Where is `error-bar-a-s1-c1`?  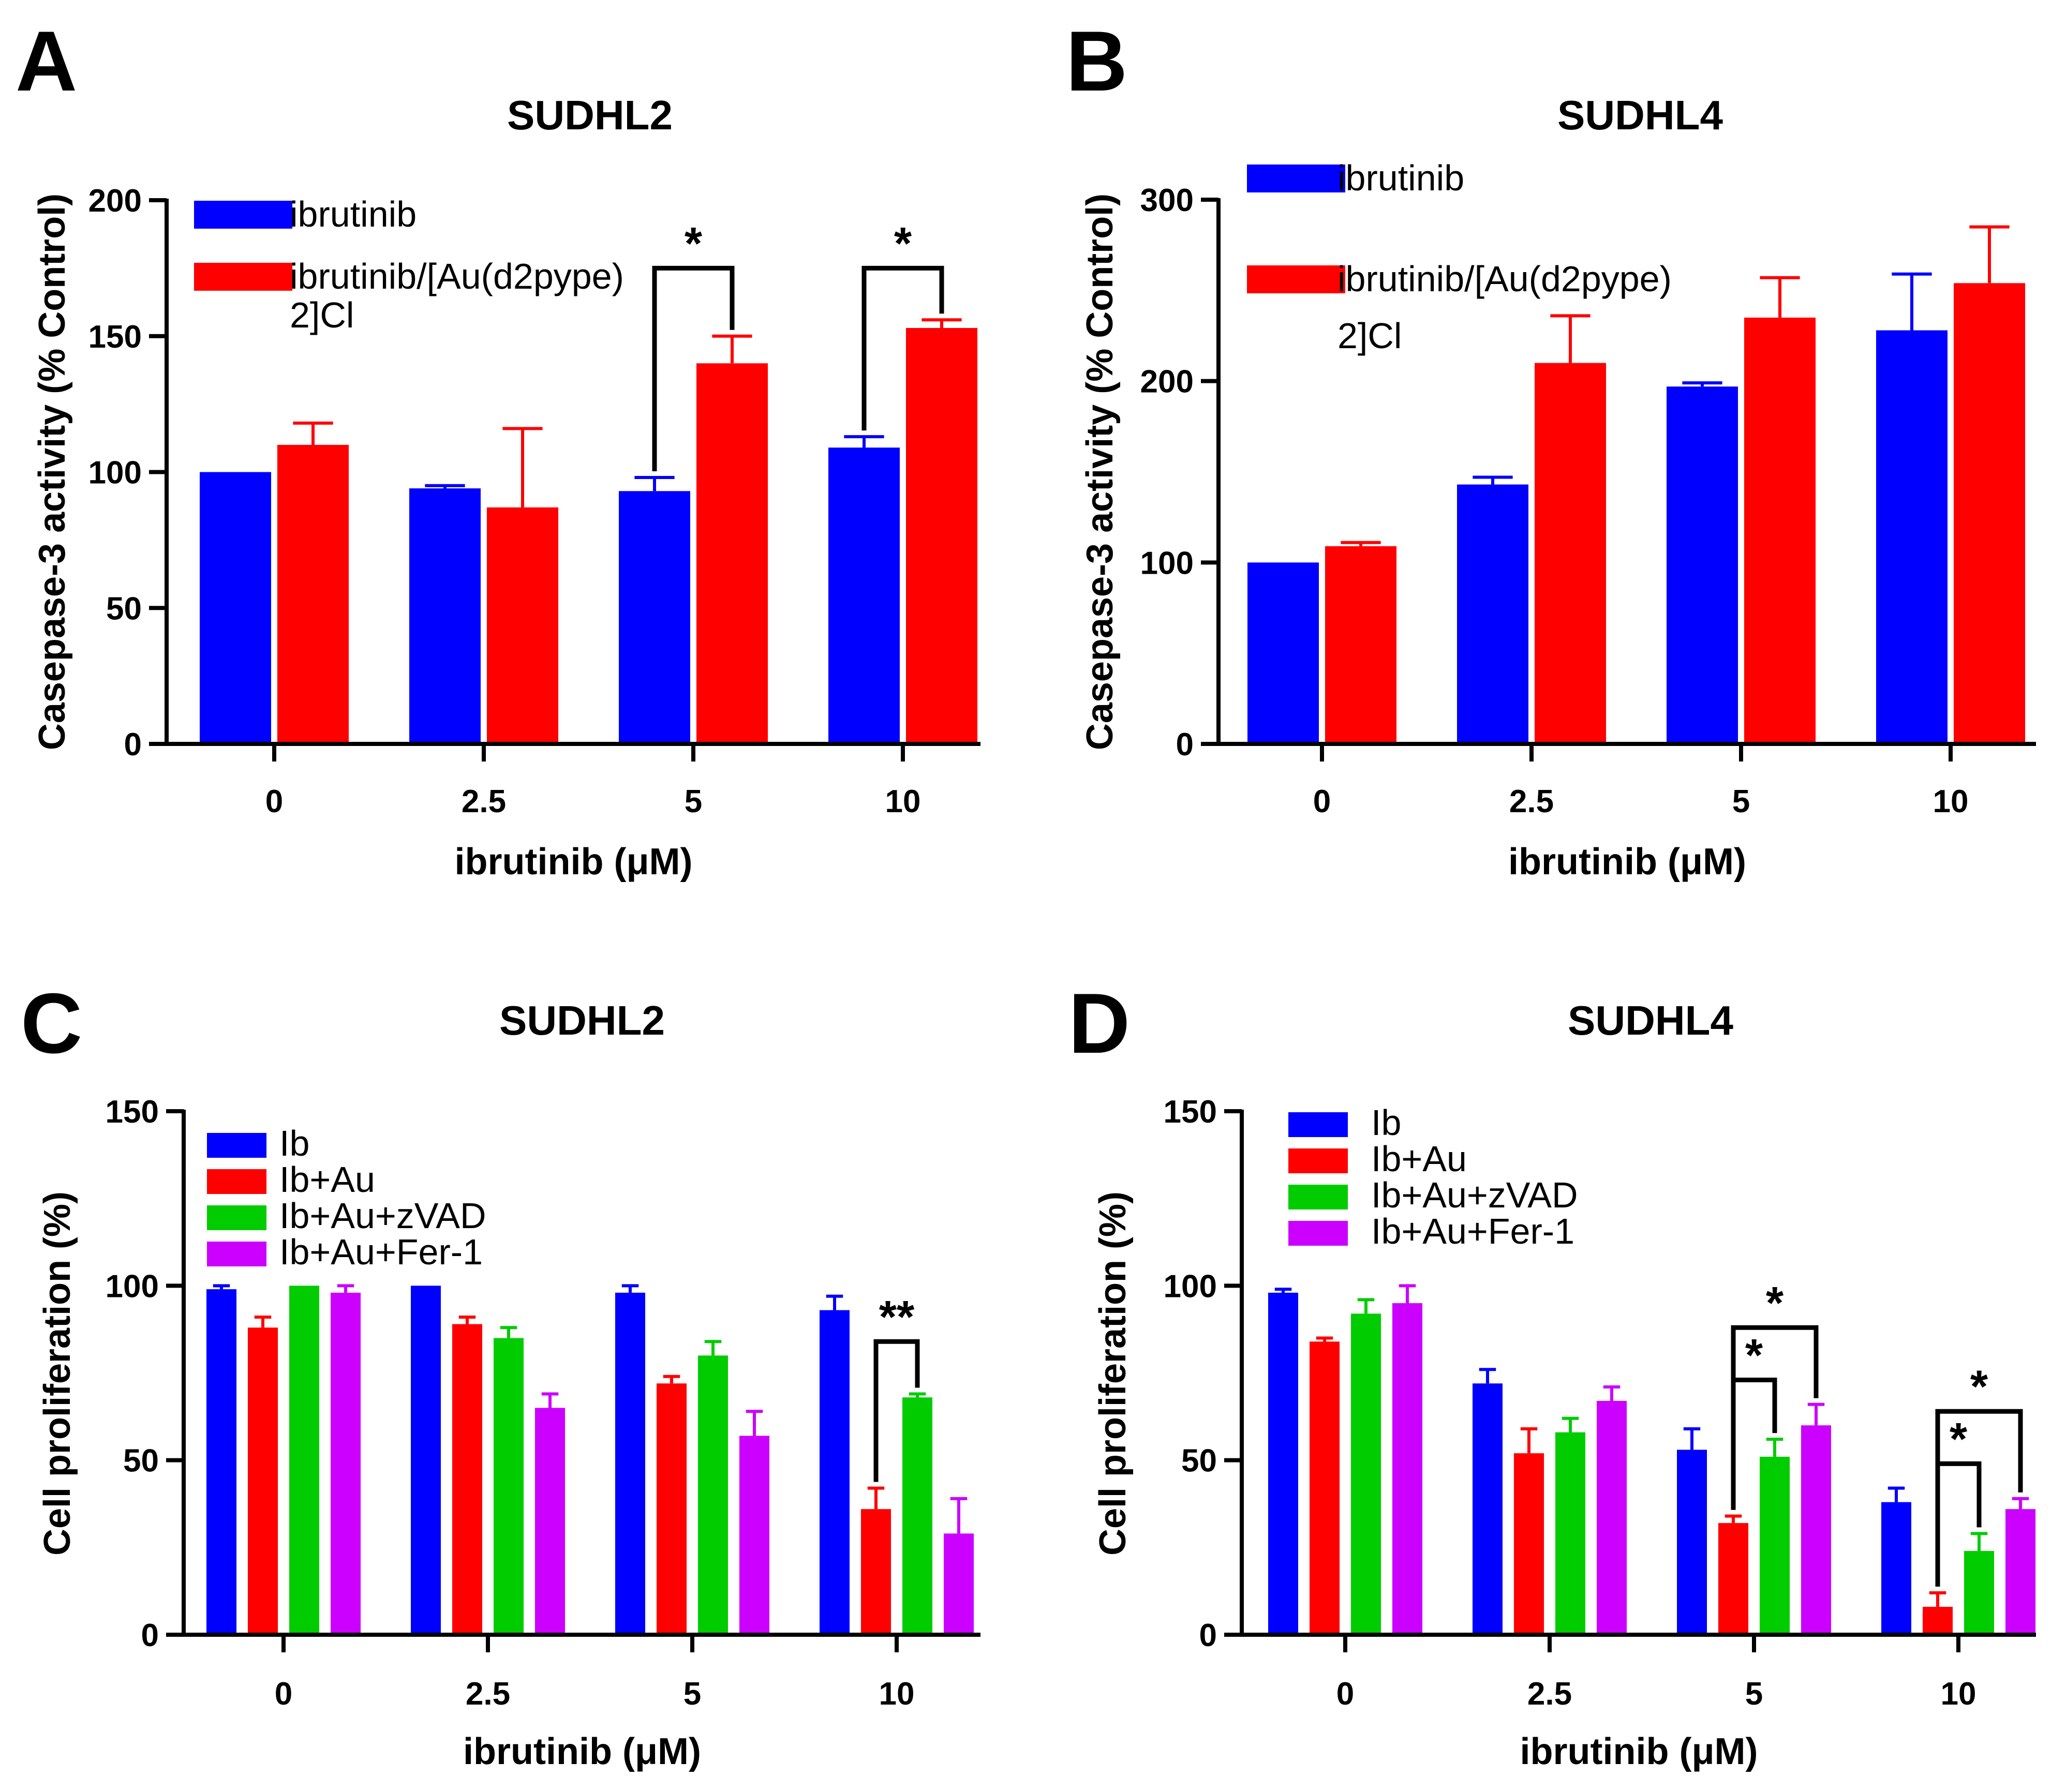
error-bar-a-s1-c1 is located at coordinates (522, 467).